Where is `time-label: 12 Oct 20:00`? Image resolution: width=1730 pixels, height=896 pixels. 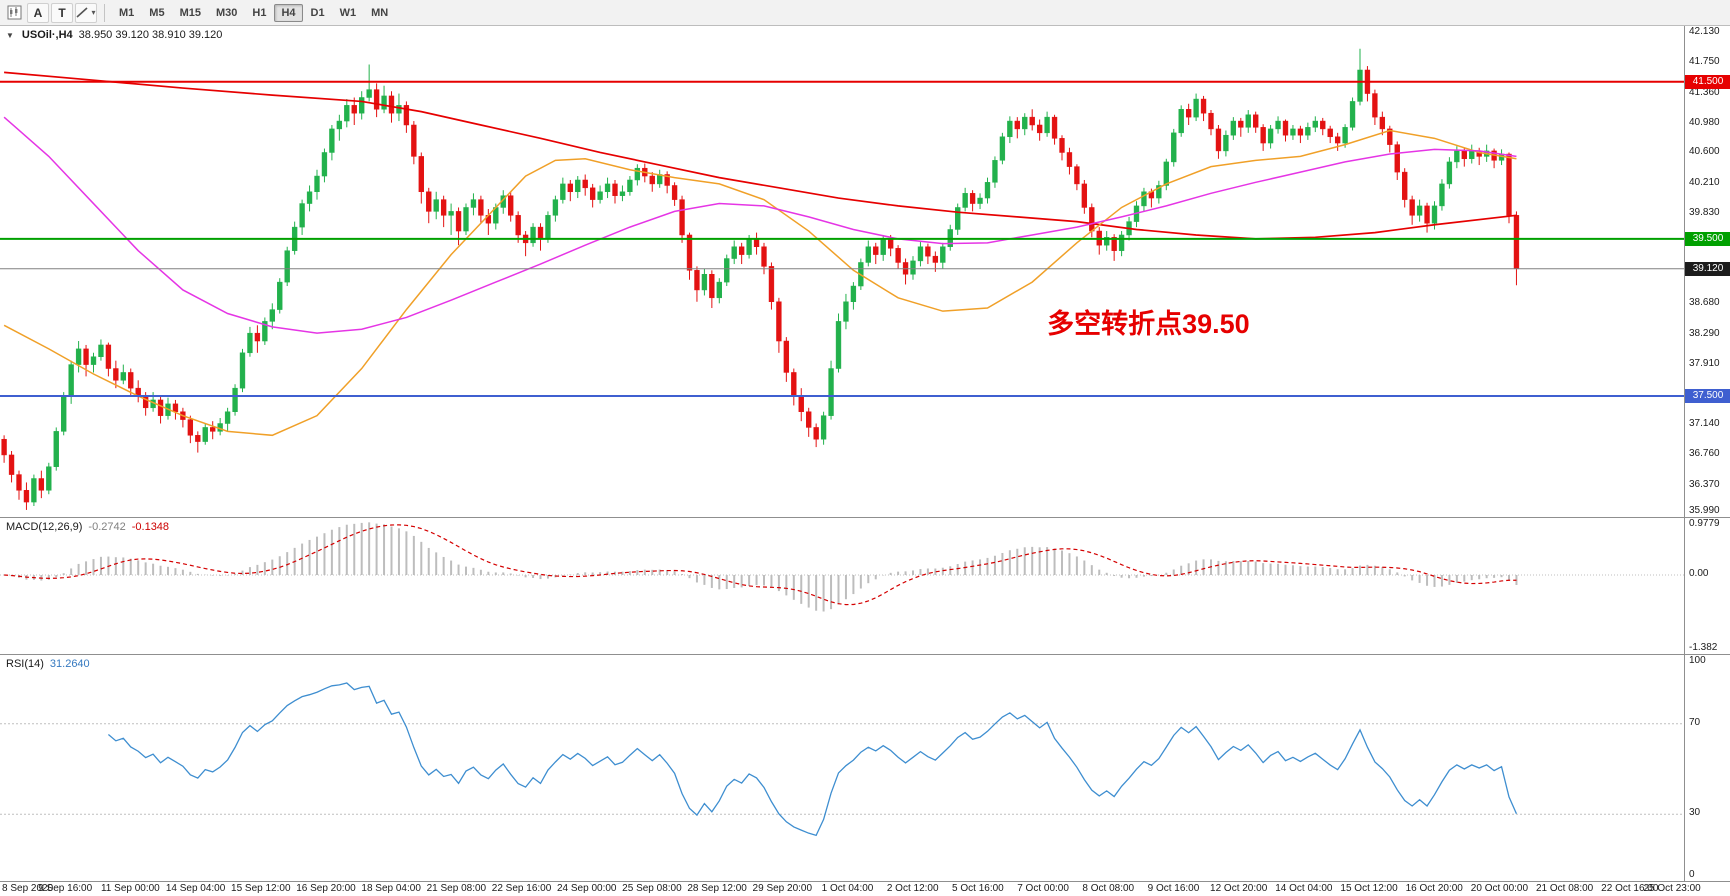
time-label: 12 Oct 20:00 is located at coordinates (1239, 888).